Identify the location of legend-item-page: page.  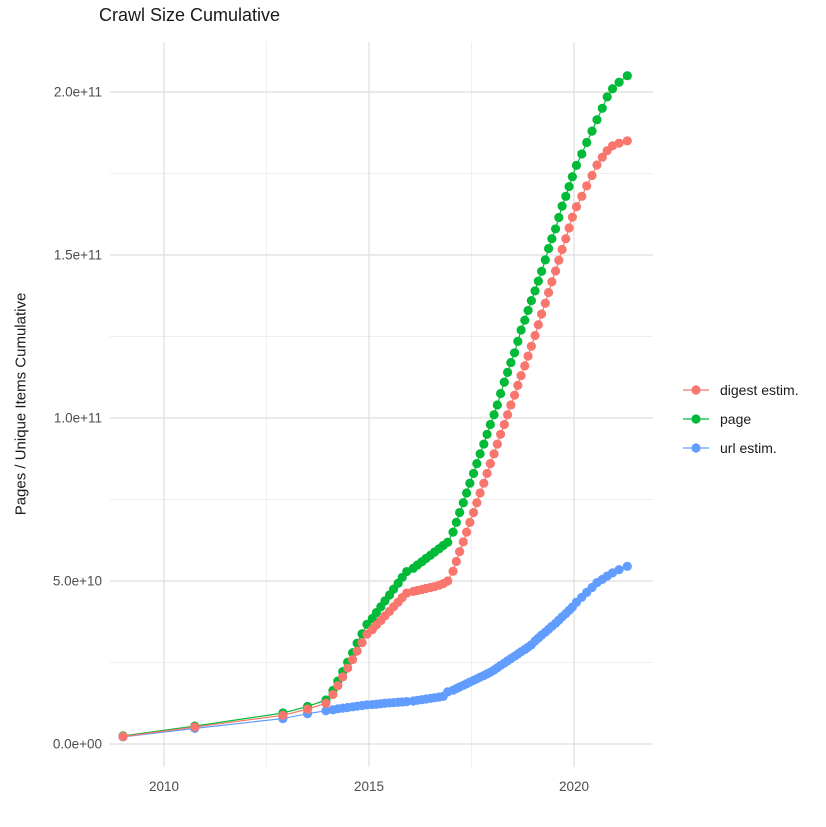
(740, 418).